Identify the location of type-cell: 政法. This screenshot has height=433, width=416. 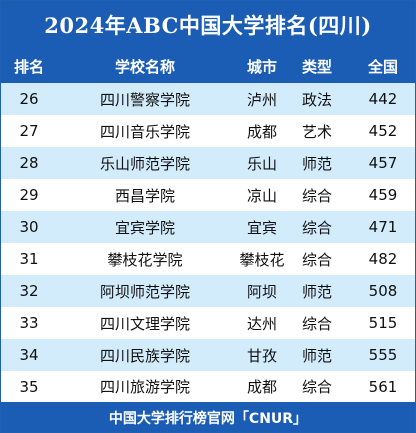
(316, 99).